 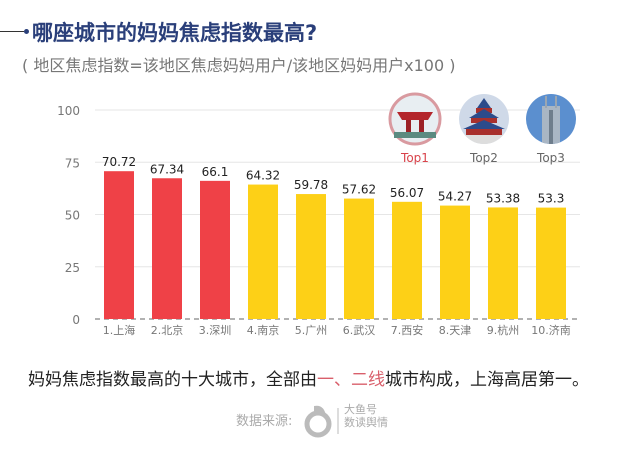 I want to click on y-tick-label: 100, so click(x=68, y=111).